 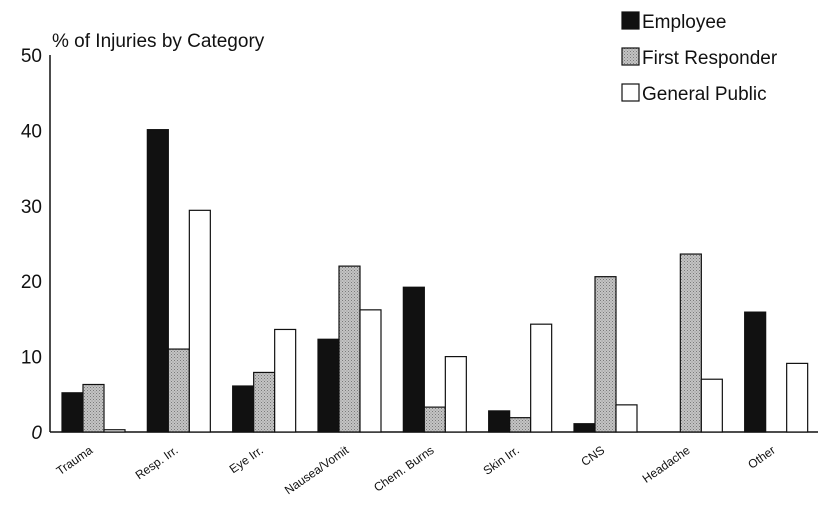 What do you see at coordinates (626, 418) in the screenshot?
I see `bar-general-public-cns` at bounding box center [626, 418].